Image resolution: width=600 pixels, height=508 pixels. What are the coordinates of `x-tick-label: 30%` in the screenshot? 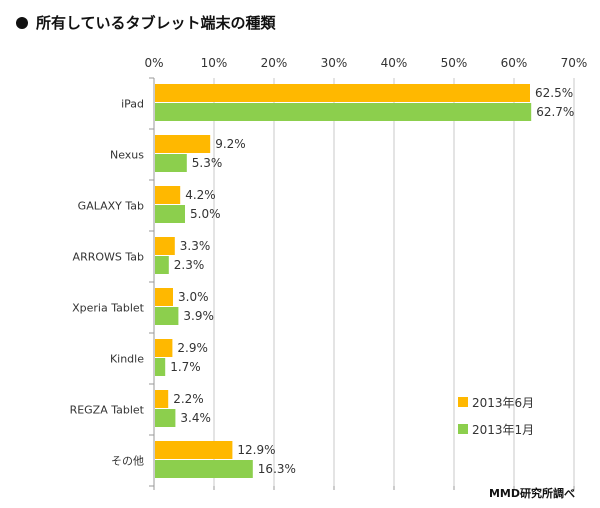 It's located at (334, 63).